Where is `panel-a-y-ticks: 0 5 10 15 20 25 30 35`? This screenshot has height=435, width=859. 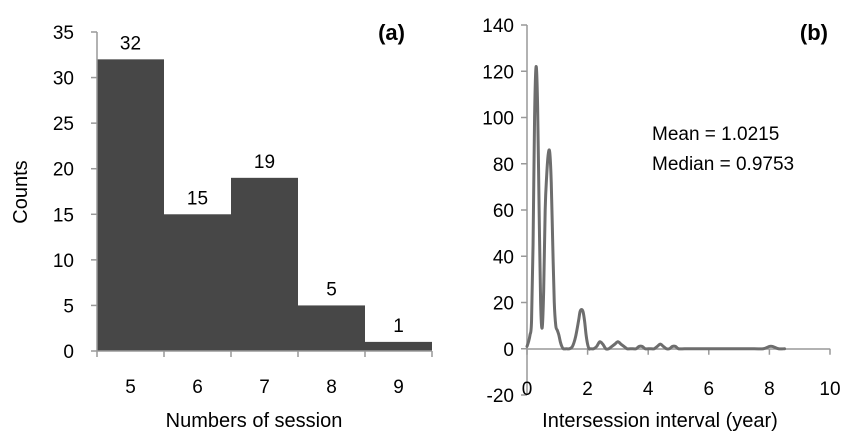
panel-a-y-ticks: 0 5 10 15 20 25 30 35 is located at coordinates (75, 193).